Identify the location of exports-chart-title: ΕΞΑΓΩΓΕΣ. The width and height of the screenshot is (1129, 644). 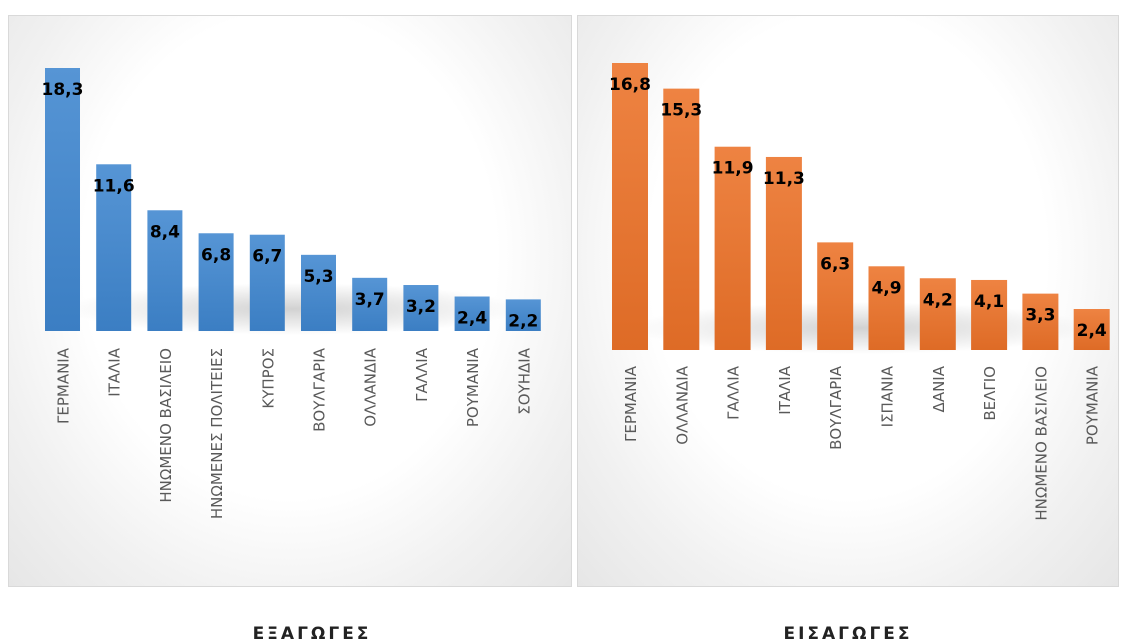
(312, 634).